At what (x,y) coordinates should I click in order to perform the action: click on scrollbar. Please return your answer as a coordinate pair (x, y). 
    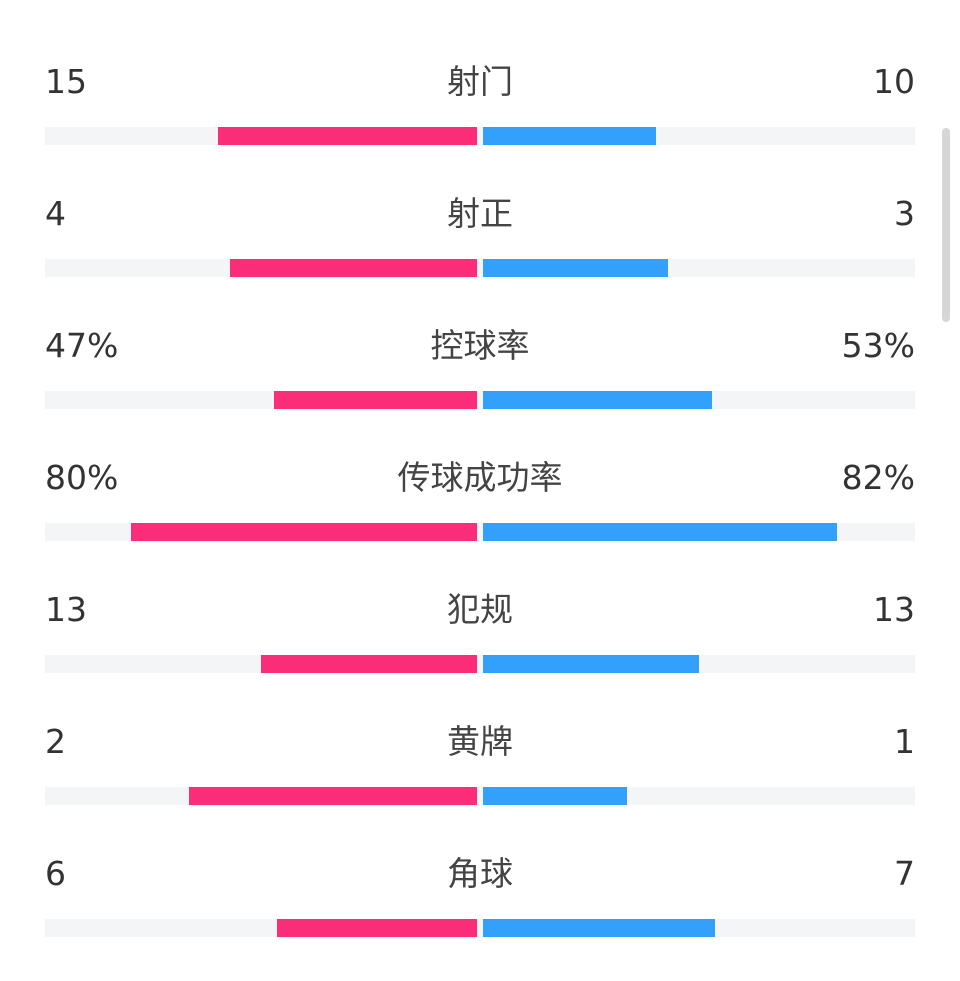
    Looking at the image, I should click on (946, 225).